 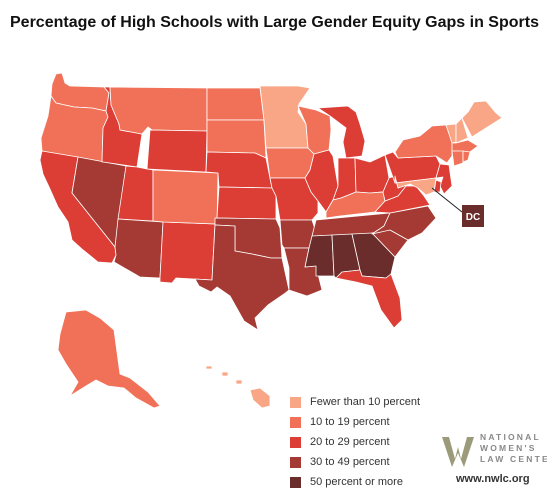 What do you see at coordinates (242, 277) in the screenshot?
I see `state-tx` at bounding box center [242, 277].